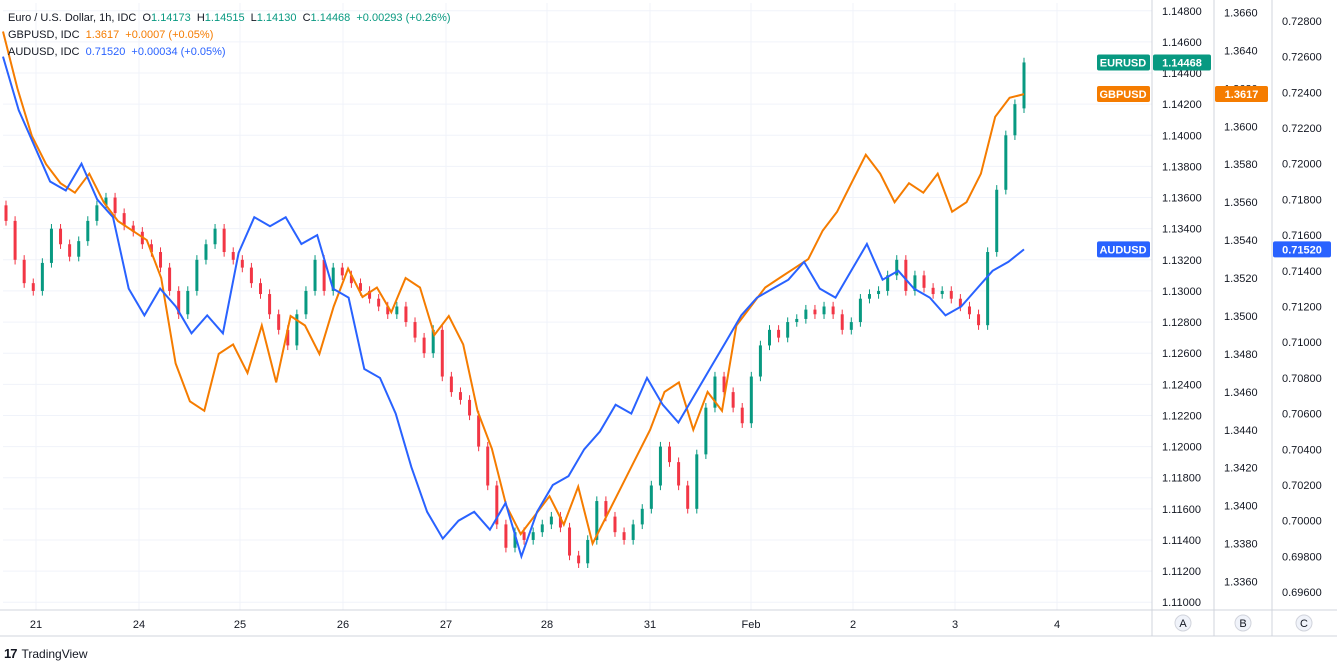 The width and height of the screenshot is (1337, 666). Describe the element at coordinates (72, 18) in the screenshot. I see `legend-eurusd-name: Euro / U.S. Dollar, 1h, IDC` at that location.